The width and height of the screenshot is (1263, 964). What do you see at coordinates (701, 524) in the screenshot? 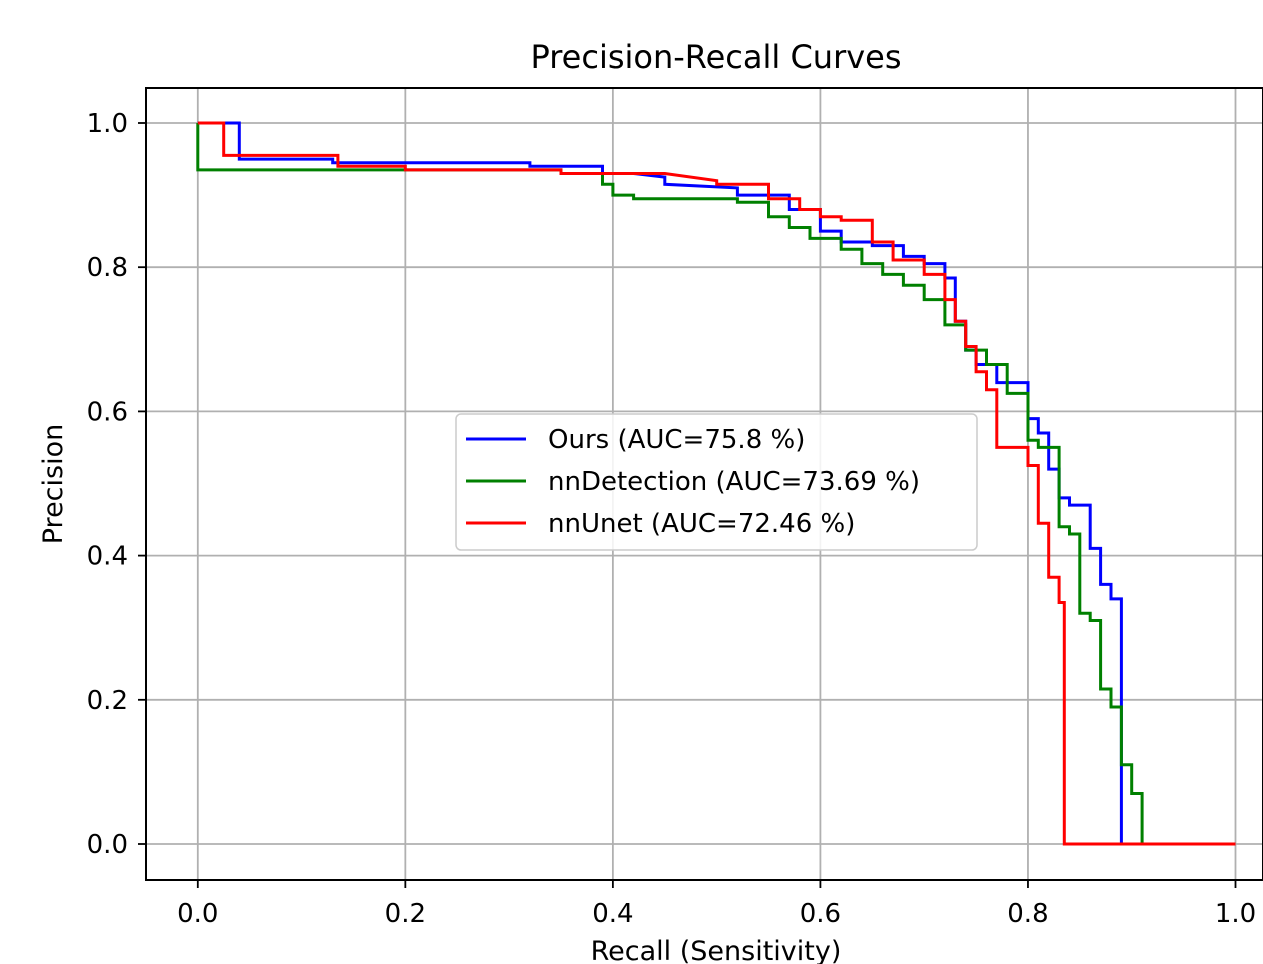
I see `legend-label-nnunet: nnUnet (AUC=72.46 %)` at bounding box center [701, 524].